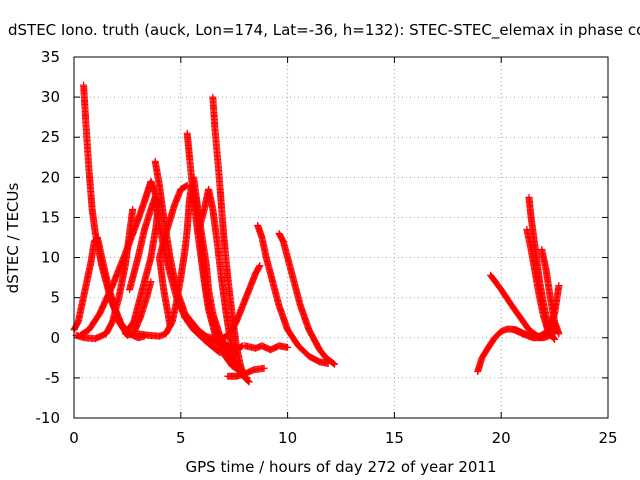 This screenshot has height=480, width=640. Describe the element at coordinates (74, 438) in the screenshot. I see `x-tick-label: 0` at that location.